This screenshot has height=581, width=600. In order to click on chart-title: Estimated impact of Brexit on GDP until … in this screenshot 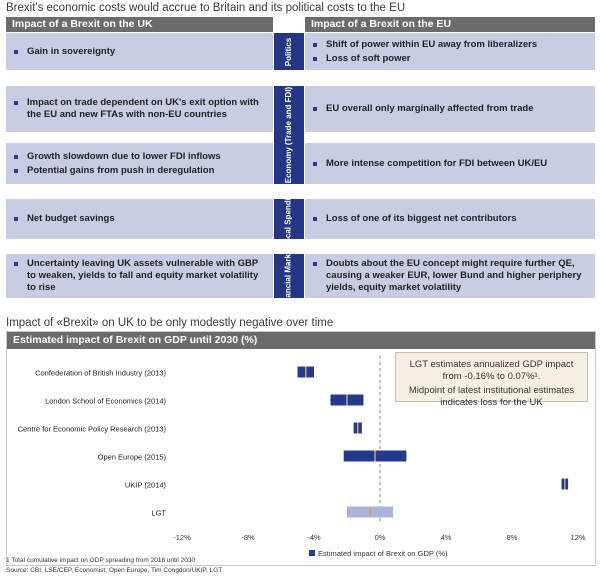, I will do `click(301, 340)`.